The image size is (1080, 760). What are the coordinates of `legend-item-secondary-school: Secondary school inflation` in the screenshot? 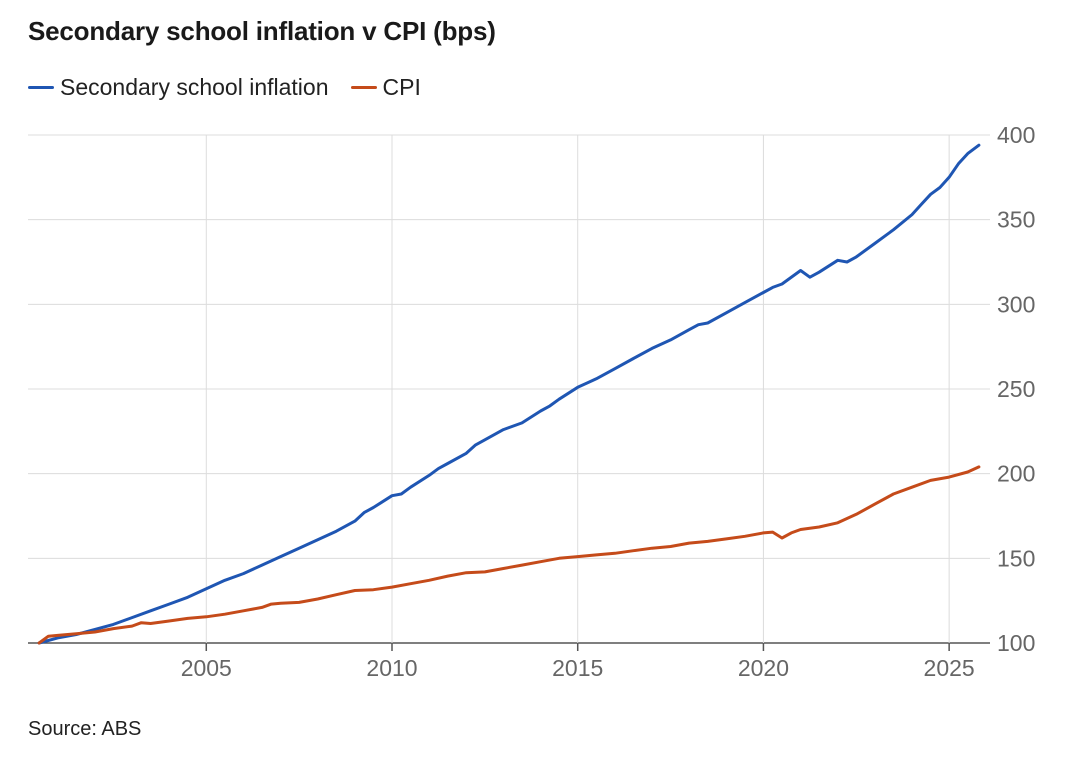 It's located at (178, 87).